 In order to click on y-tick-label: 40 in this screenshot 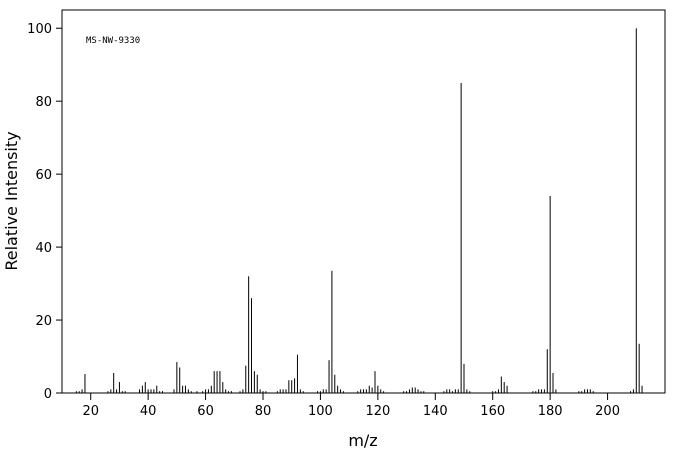, I will do `click(43, 248)`.